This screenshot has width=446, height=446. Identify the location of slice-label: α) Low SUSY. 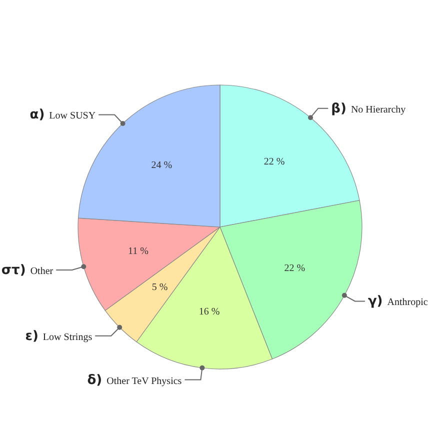
(63, 115).